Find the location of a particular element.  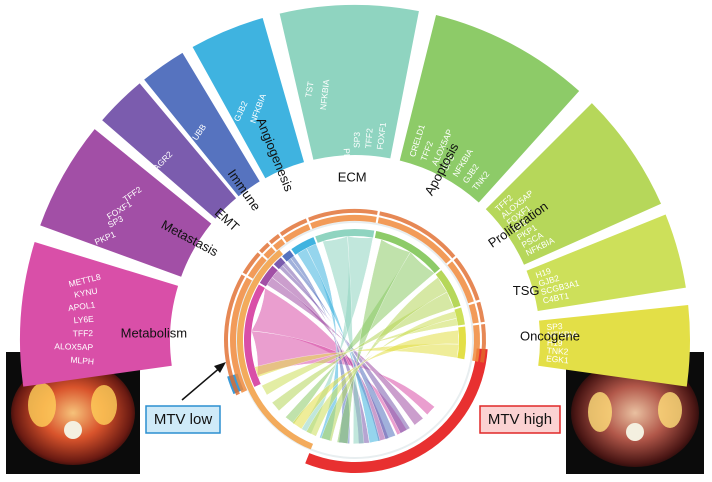

mtv-high-arc is located at coordinates (396, 411).